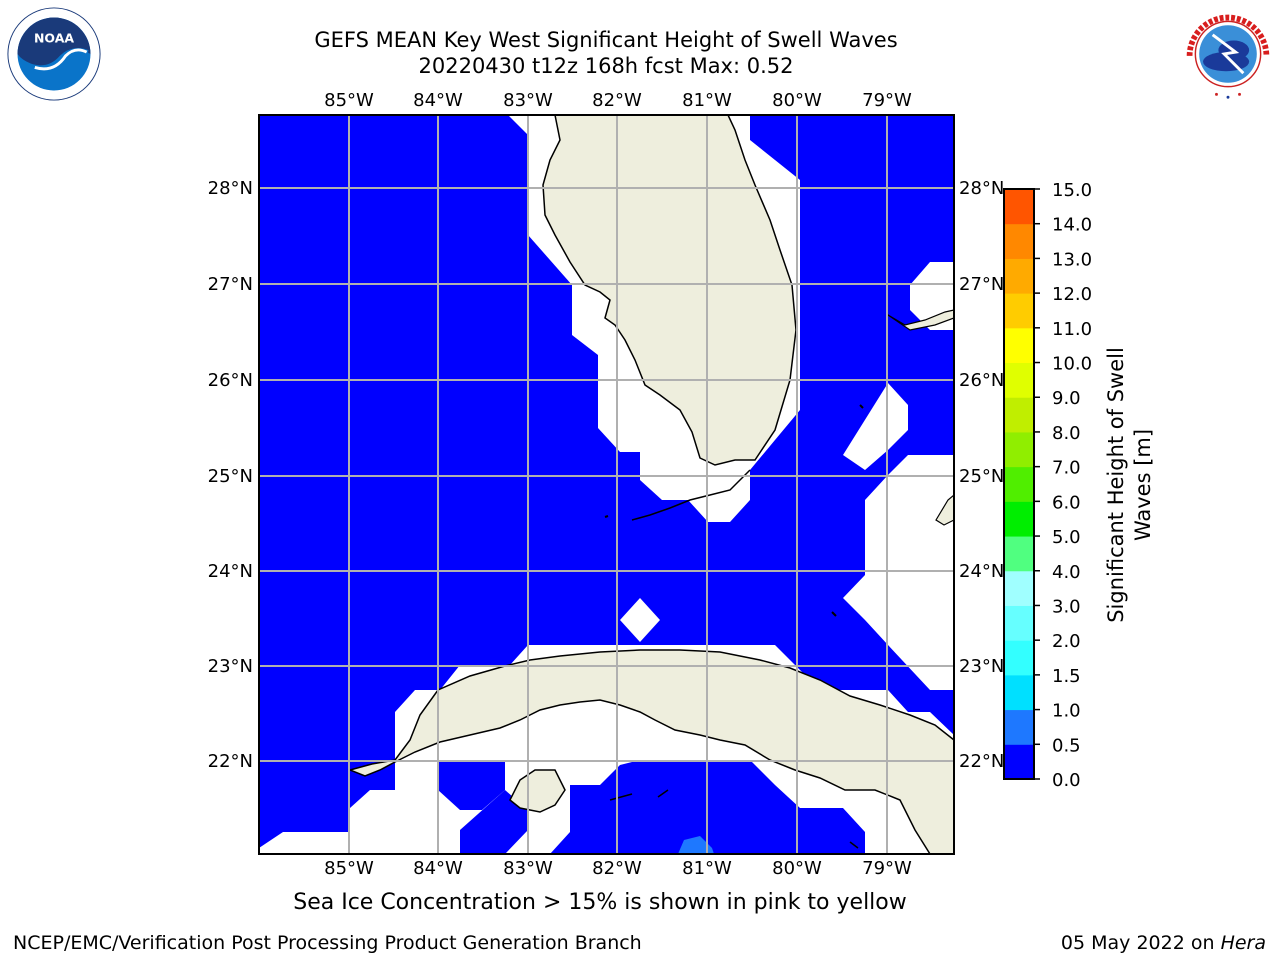  Describe the element at coordinates (1066, 502) in the screenshot. I see `colorbar-tick-label: 6.0` at that location.